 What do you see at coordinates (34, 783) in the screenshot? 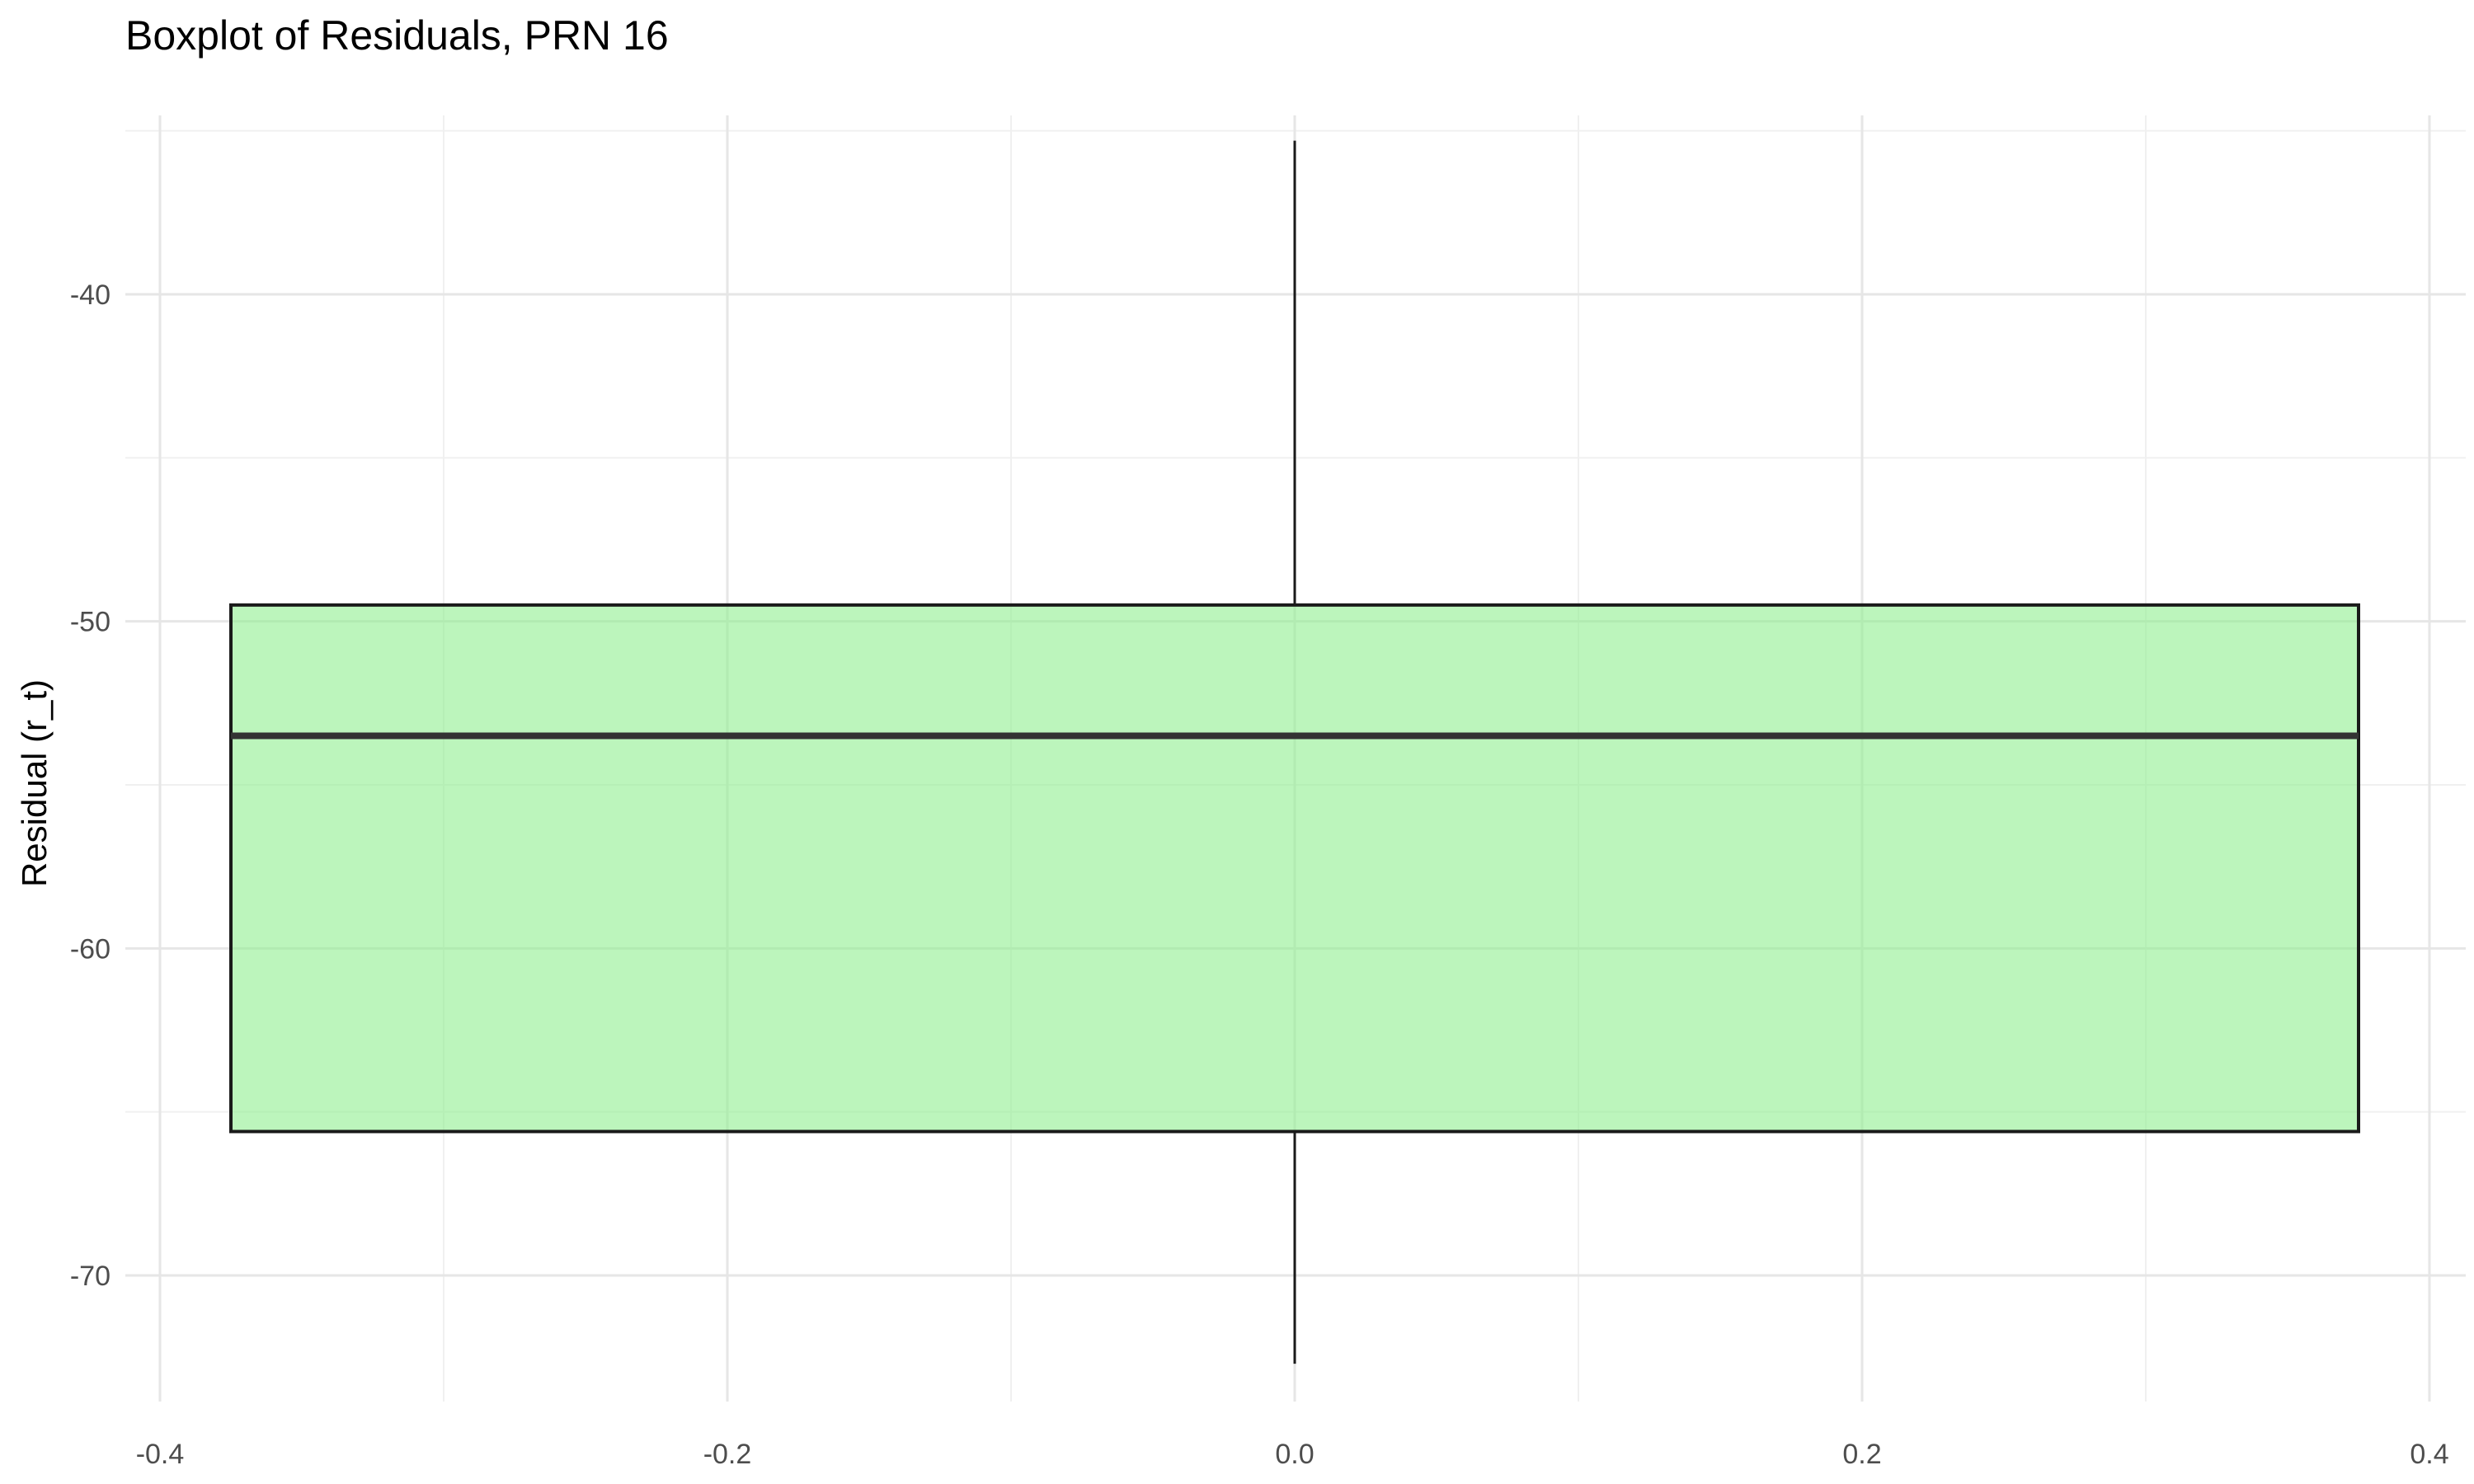
I see `y-axis-label: Residual (r_t)` at bounding box center [34, 783].